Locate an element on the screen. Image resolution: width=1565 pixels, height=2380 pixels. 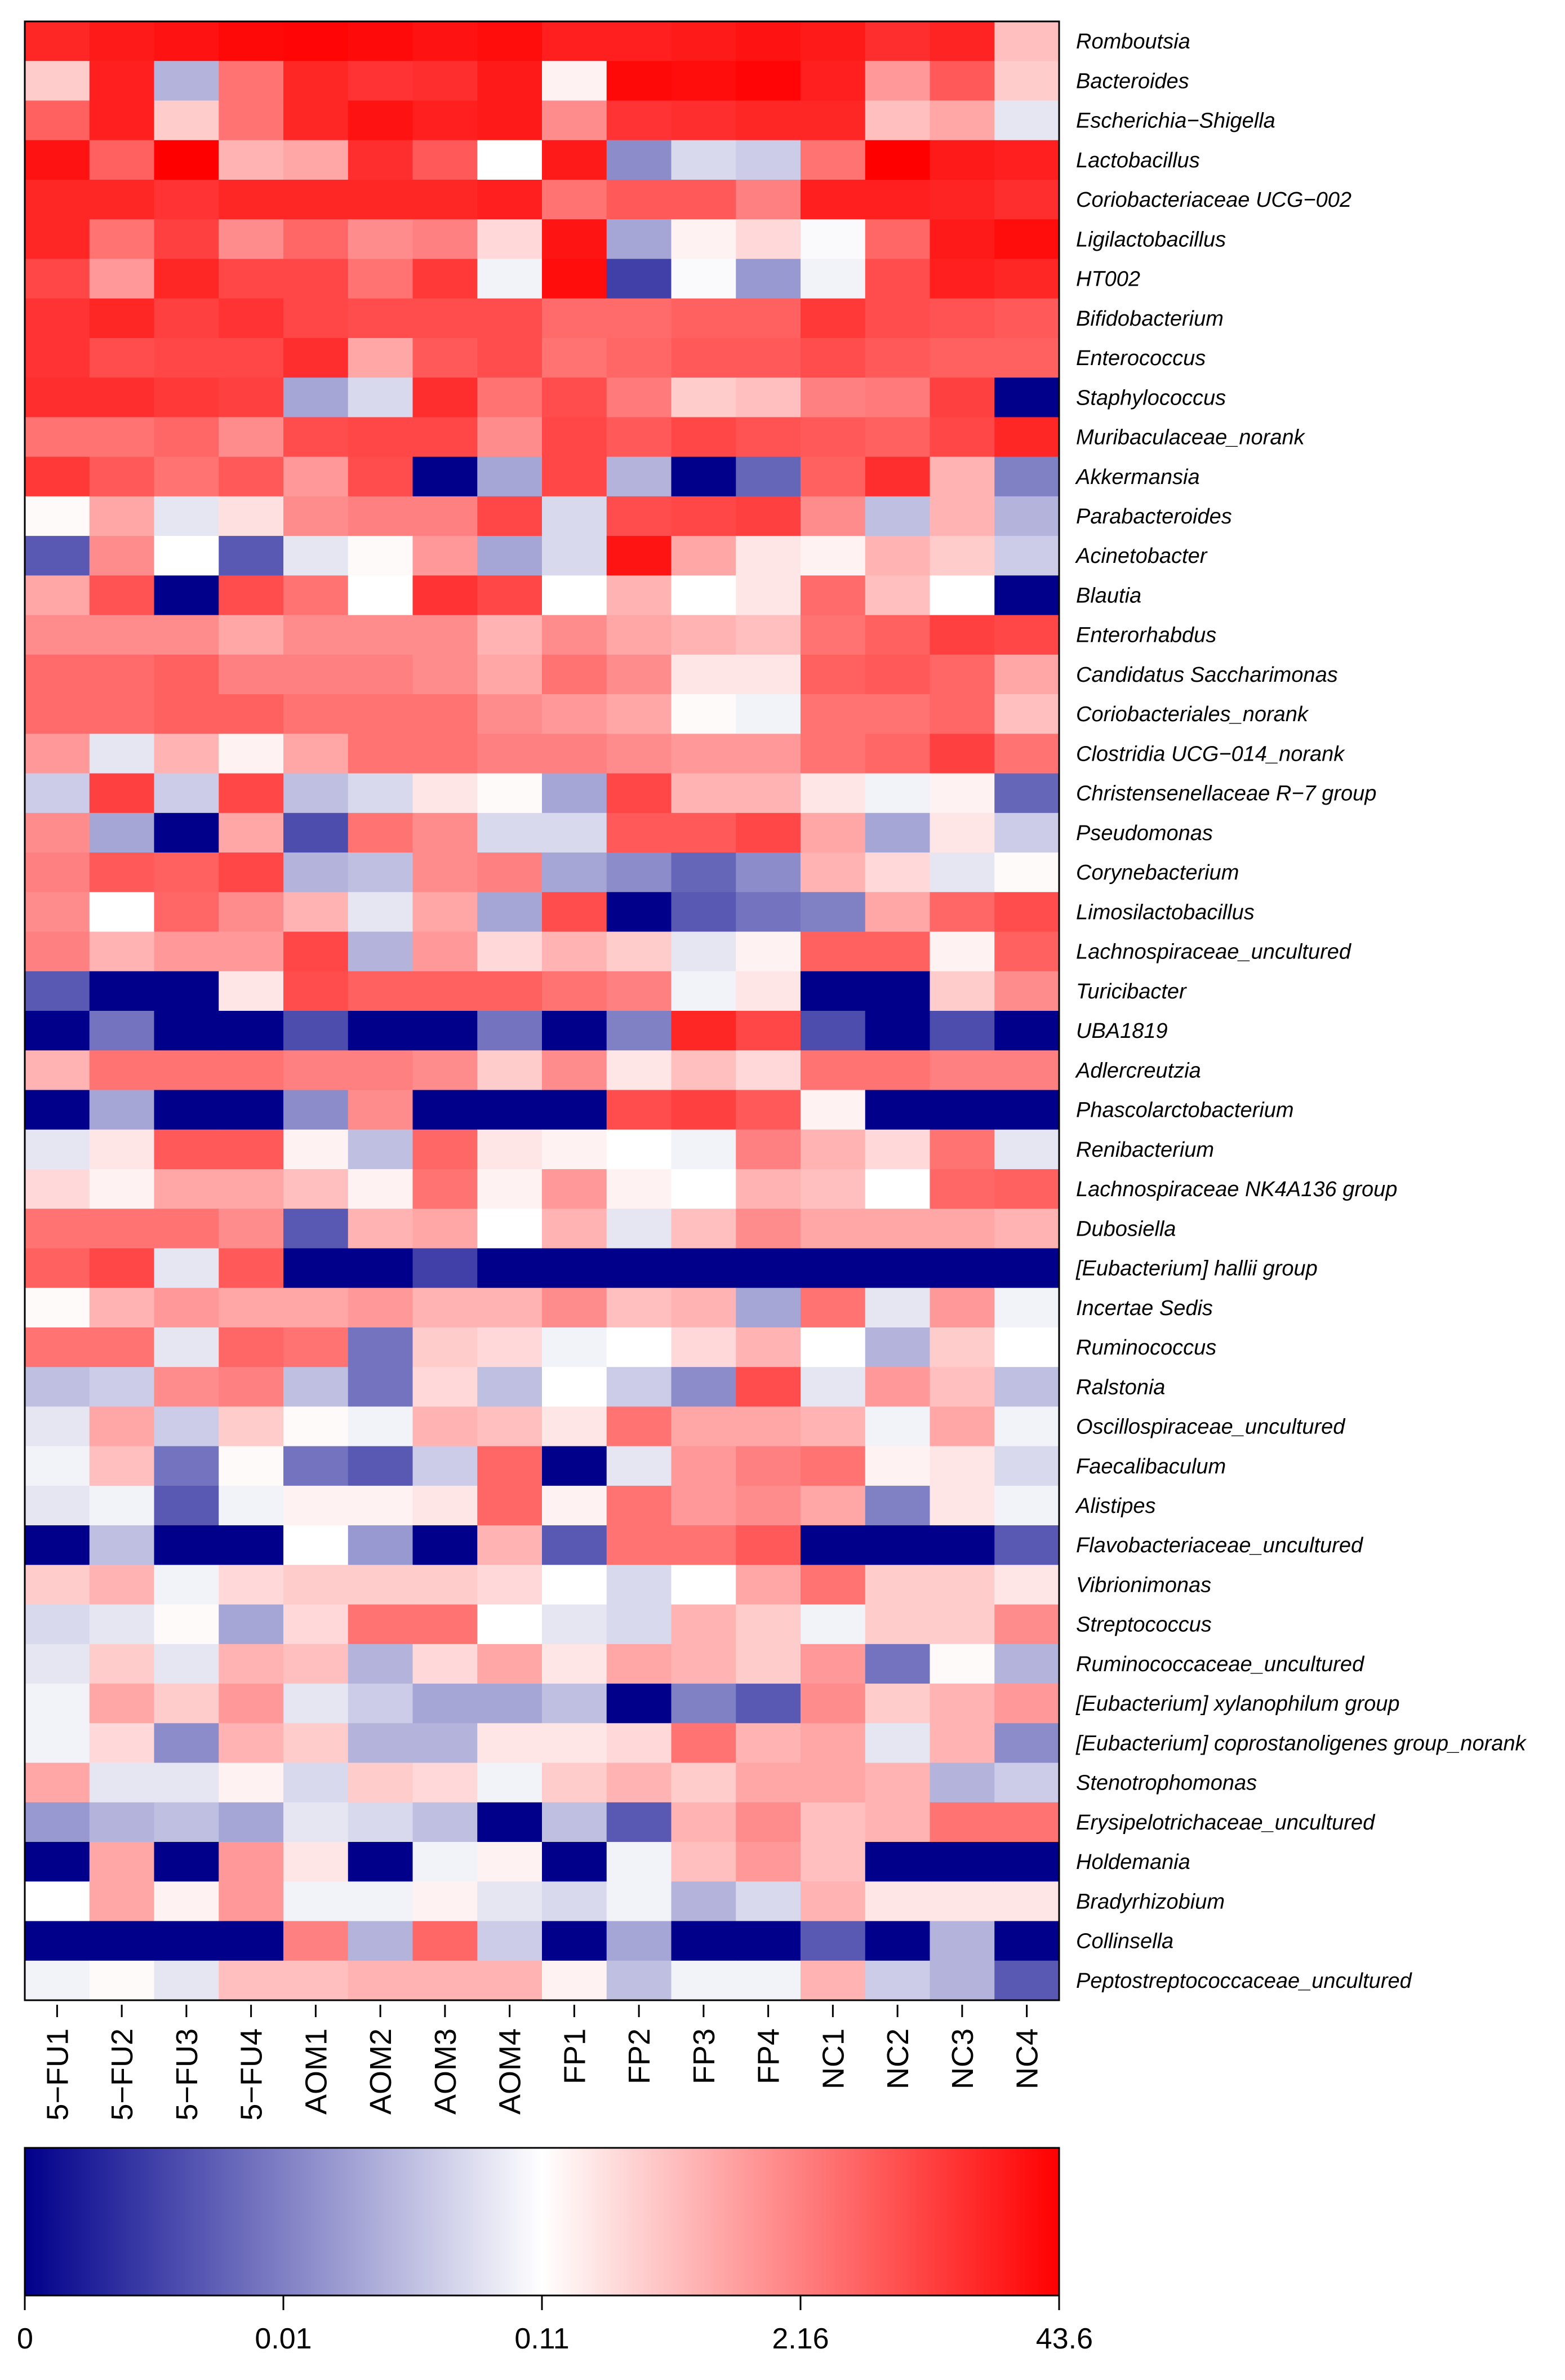
row-label: Ruminococcaceae_uncultured is located at coordinates (1220, 1664).